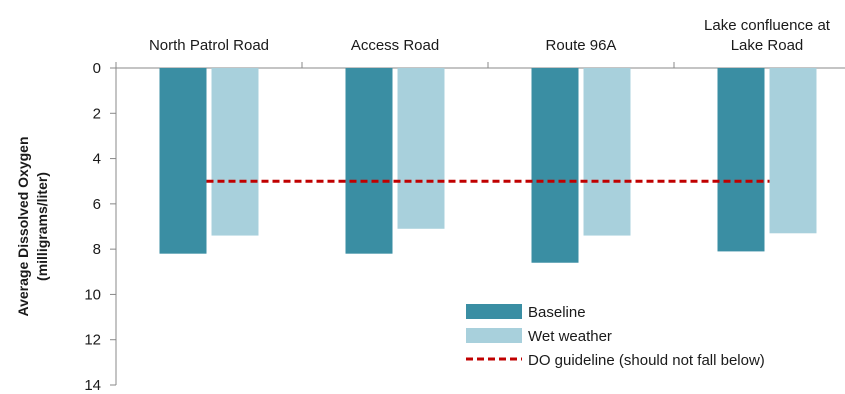 The height and width of the screenshot is (394, 845). I want to click on category-label: North Patrol Road, so click(209, 45).